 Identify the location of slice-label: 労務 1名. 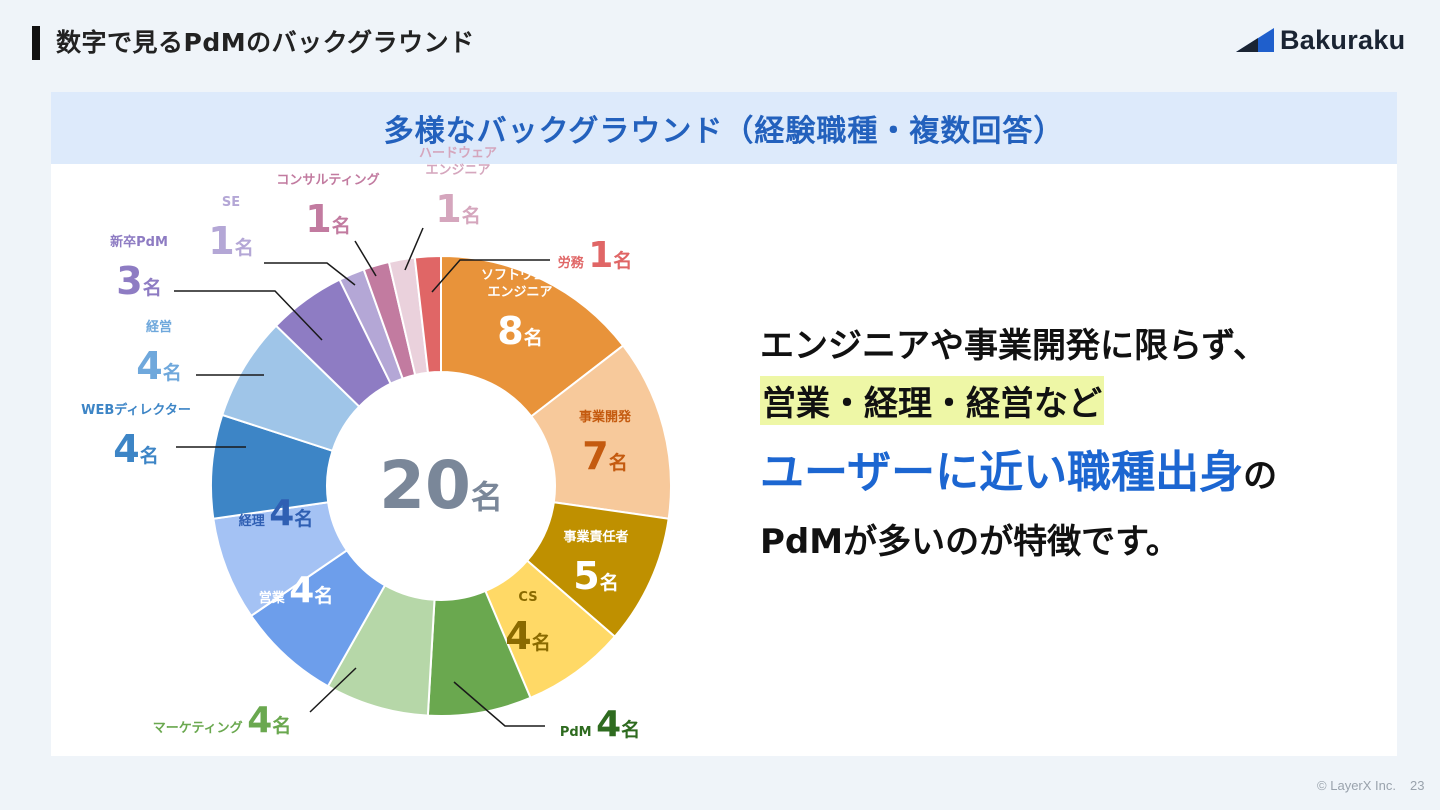
(595, 255).